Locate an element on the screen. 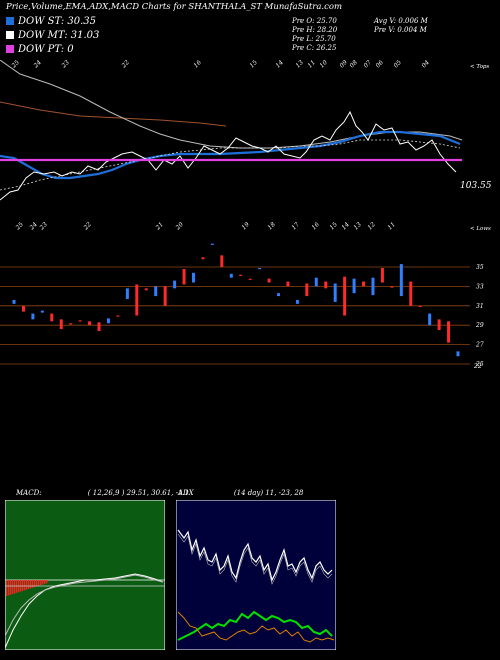 The image size is (500, 660). macd-values: ( 12,26,9 ) 29.51, 30.61, -1.1 is located at coordinates (138, 493).